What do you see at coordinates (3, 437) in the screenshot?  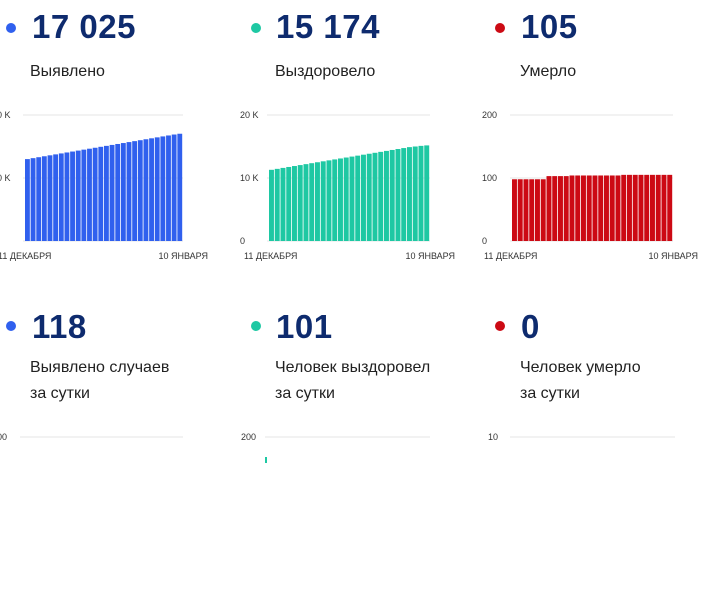 I see `daily-detected-ytick-top: 200` at bounding box center [3, 437].